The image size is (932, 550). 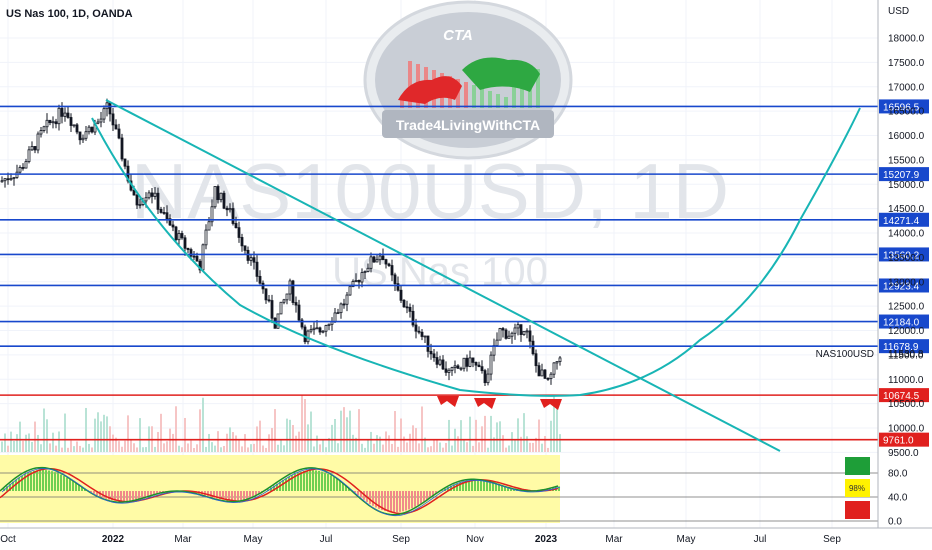 I want to click on x-tick-label: Jul, so click(x=760, y=539).